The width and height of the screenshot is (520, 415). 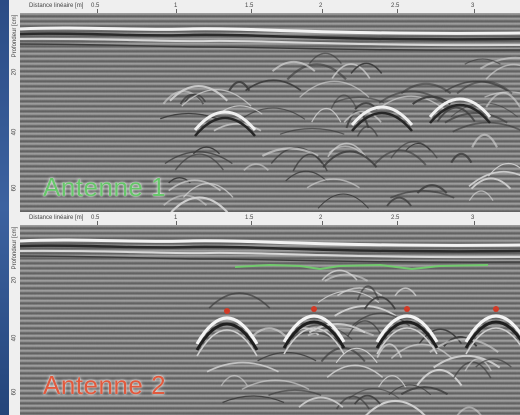 I want to click on antenne-1-label: Antenne 1, so click(x=105, y=187).